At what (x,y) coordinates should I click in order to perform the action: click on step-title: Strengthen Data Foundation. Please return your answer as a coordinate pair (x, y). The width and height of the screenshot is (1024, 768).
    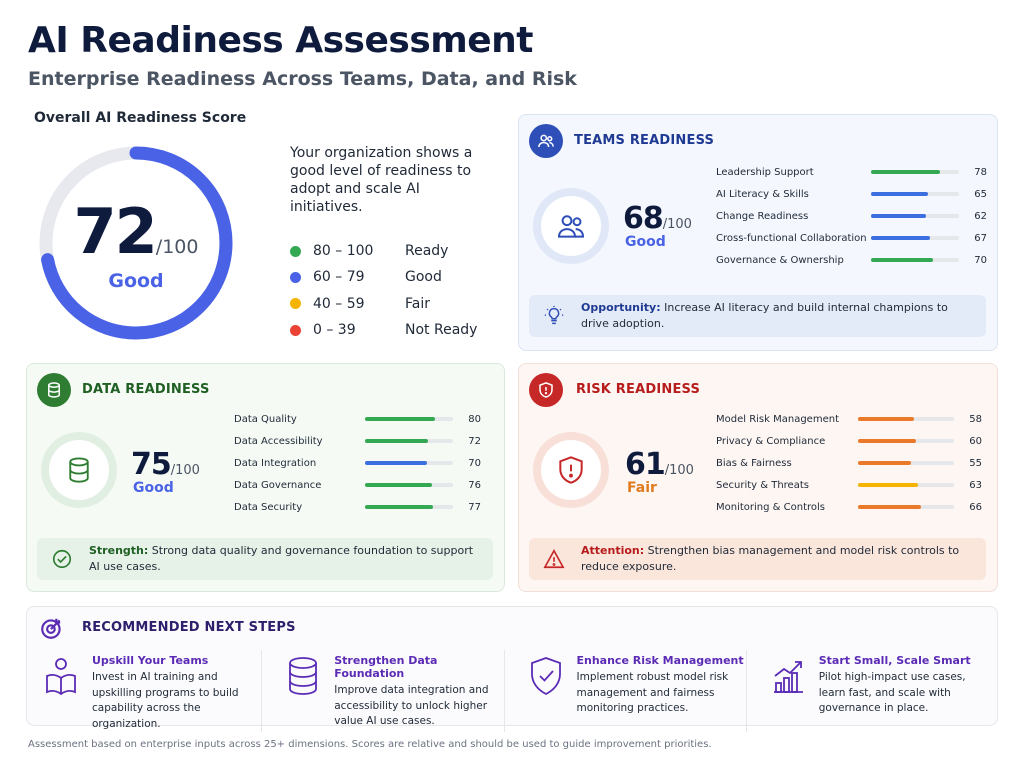
    Looking at the image, I should click on (386, 667).